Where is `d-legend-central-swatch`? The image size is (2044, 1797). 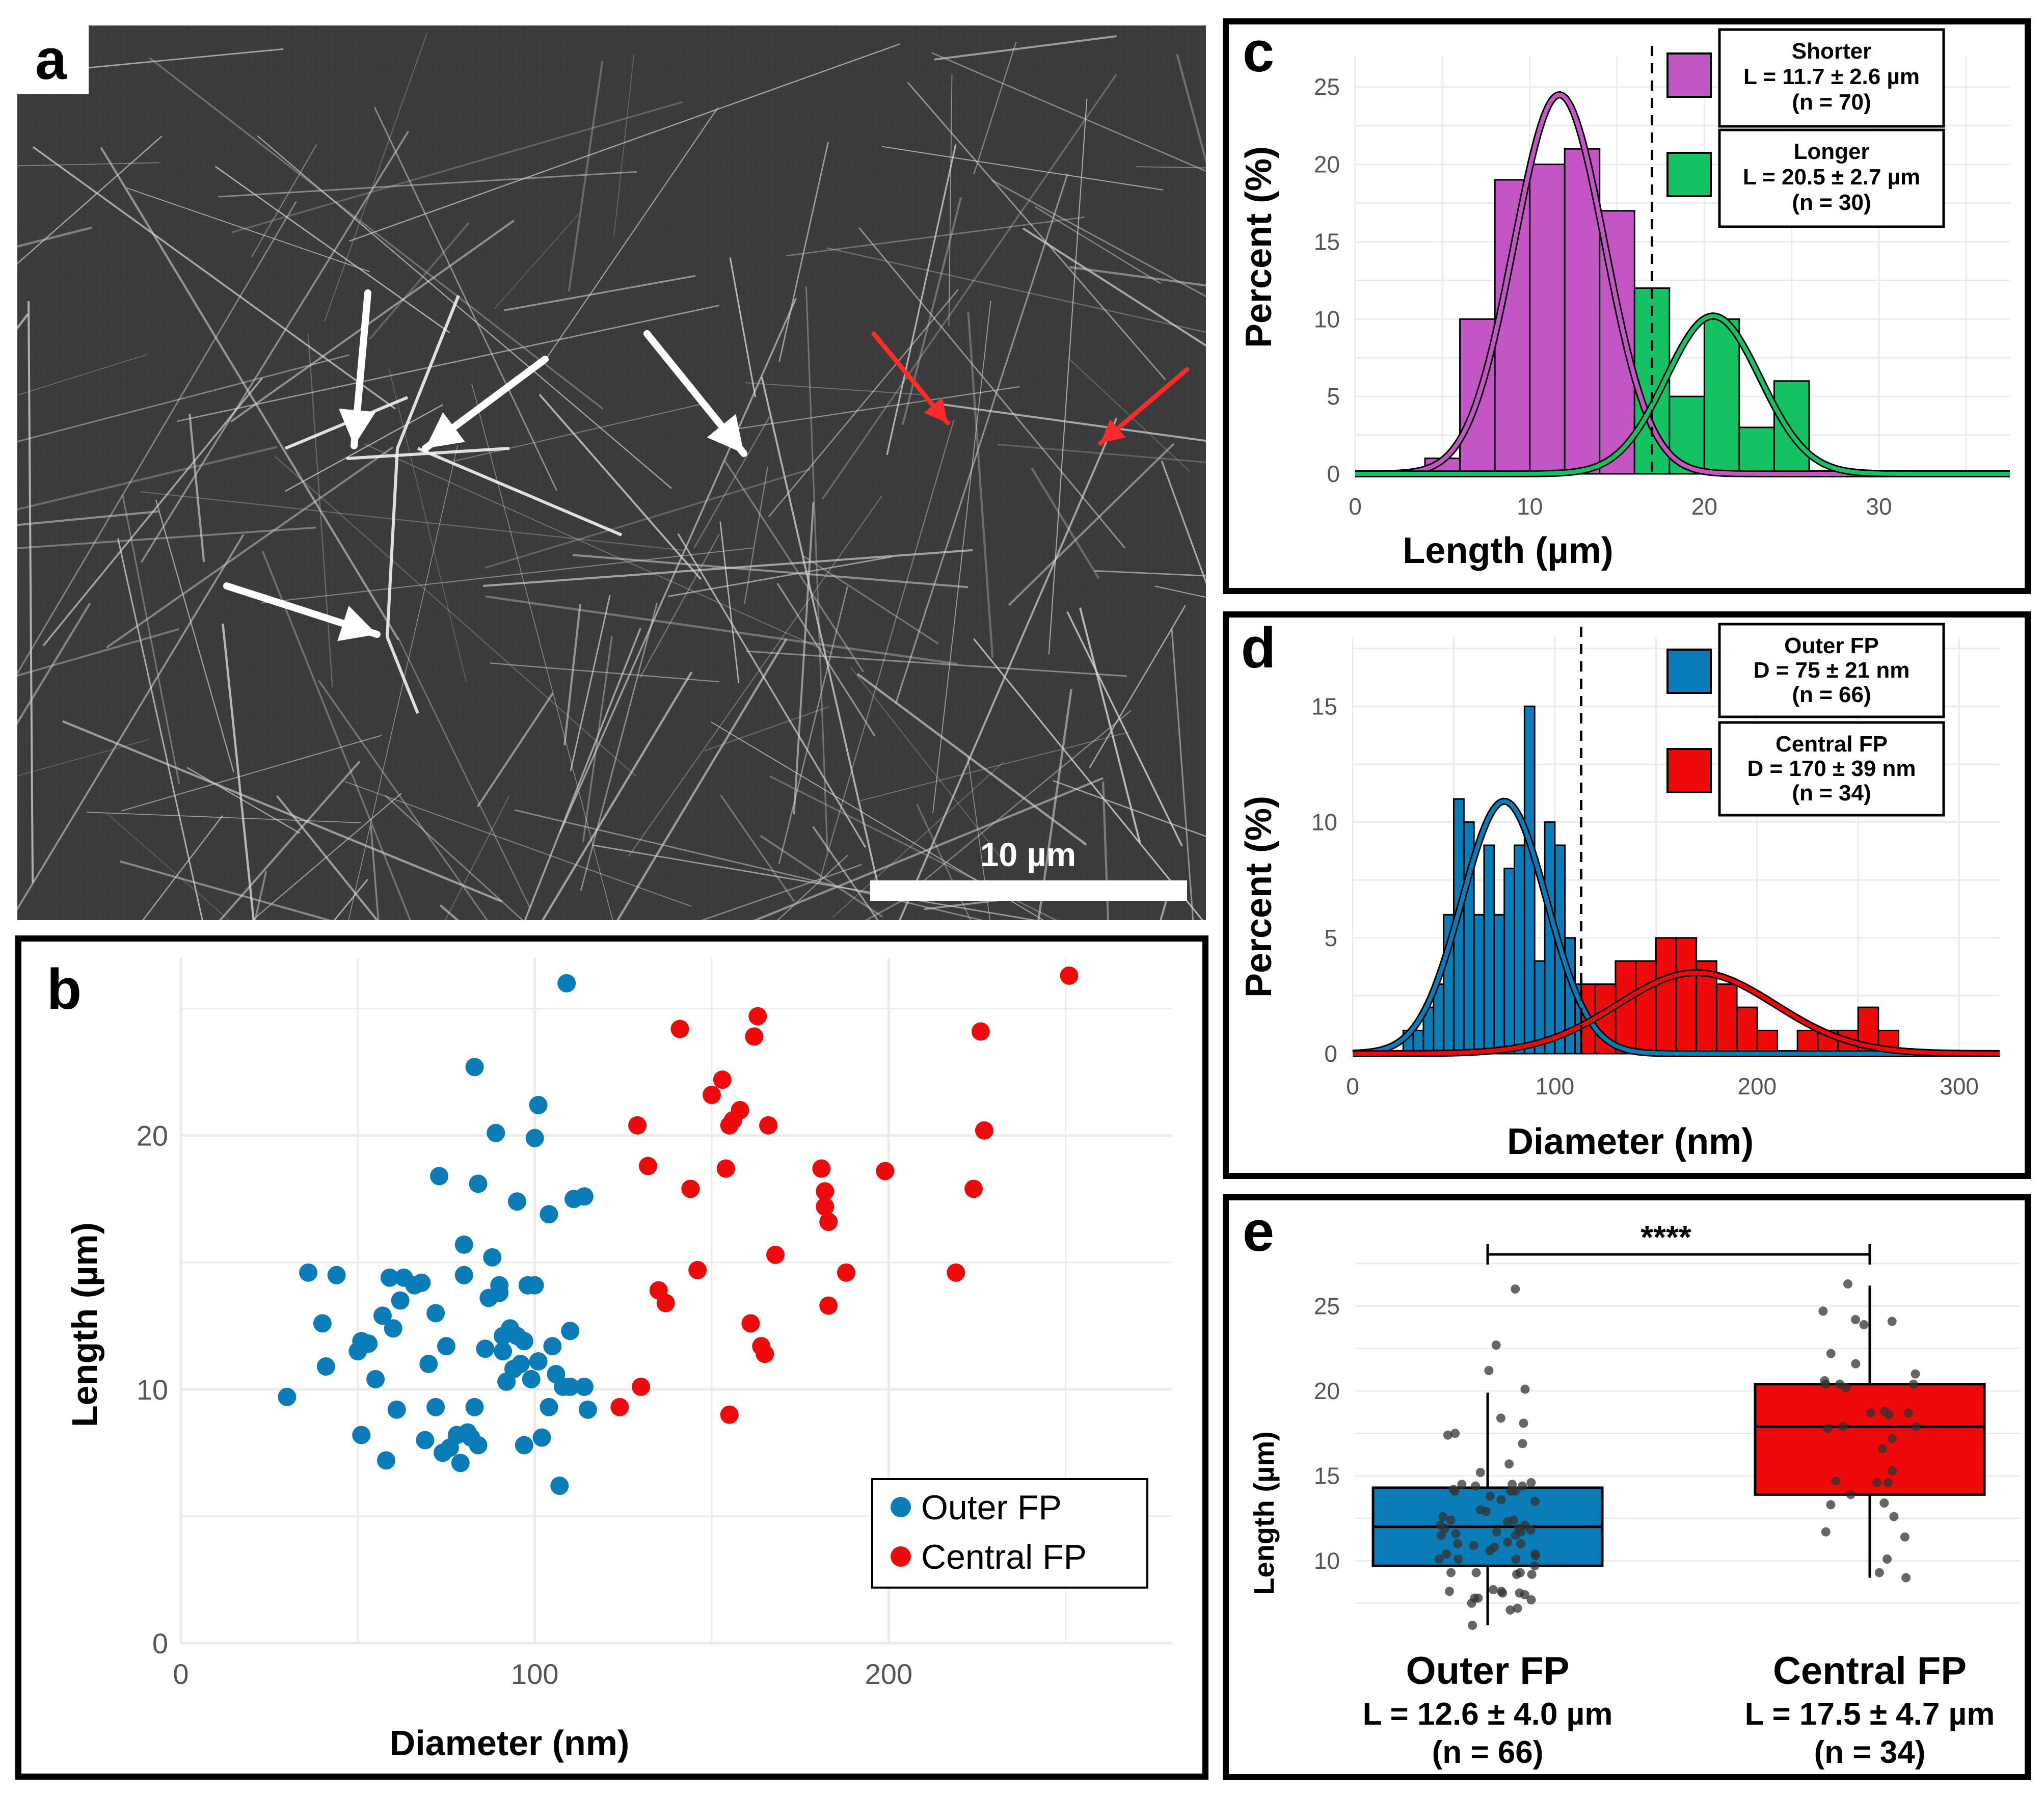 d-legend-central-swatch is located at coordinates (1689, 771).